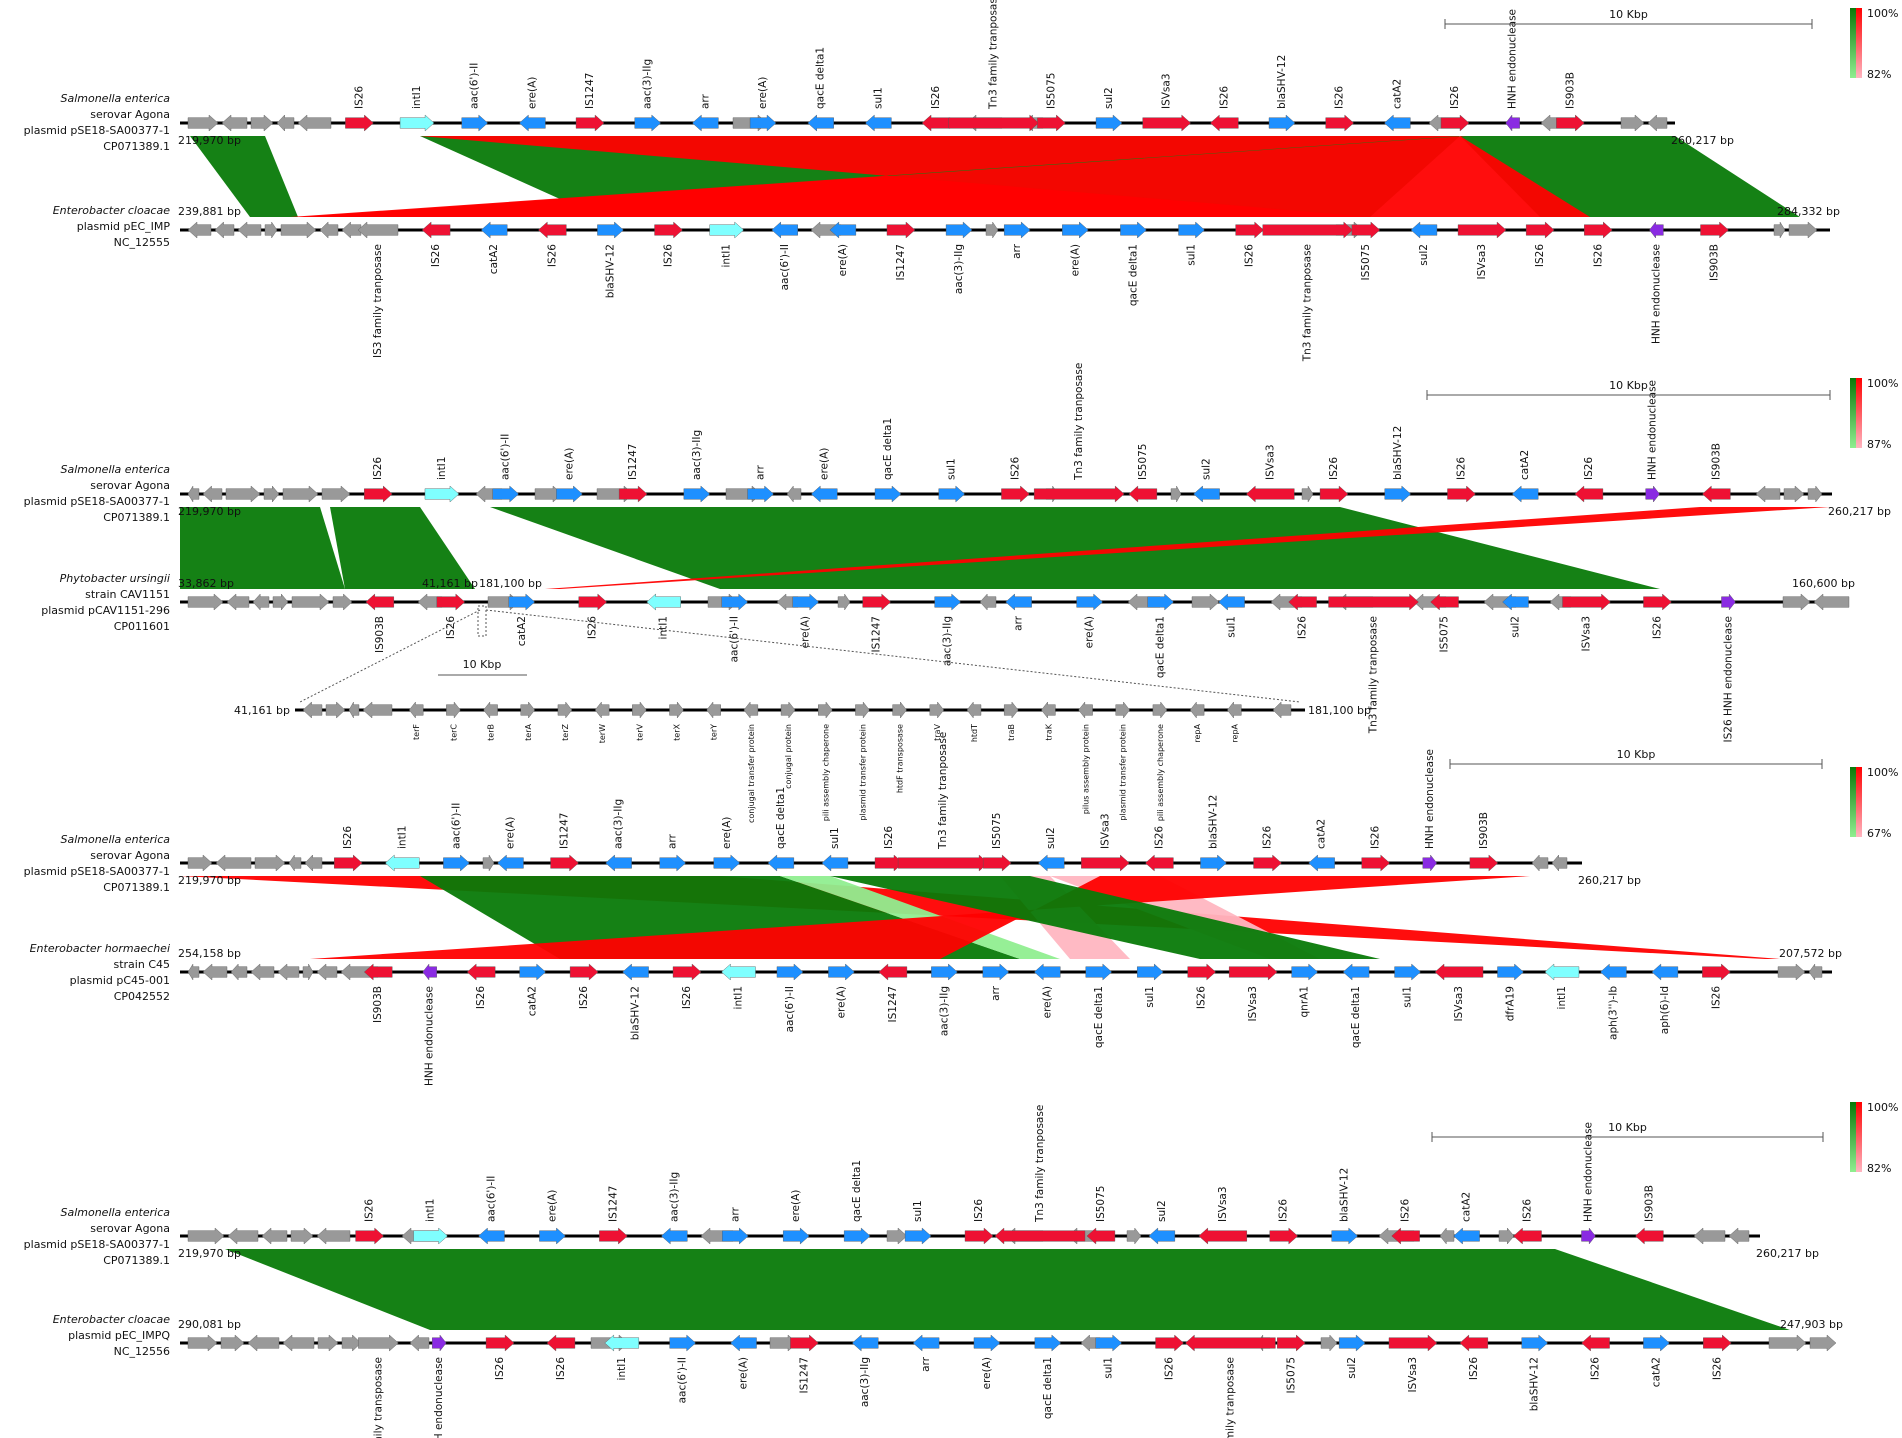  Describe the element at coordinates (1628, 385) in the screenshot. I see `scale-bar-label: 10 Kbp` at that location.